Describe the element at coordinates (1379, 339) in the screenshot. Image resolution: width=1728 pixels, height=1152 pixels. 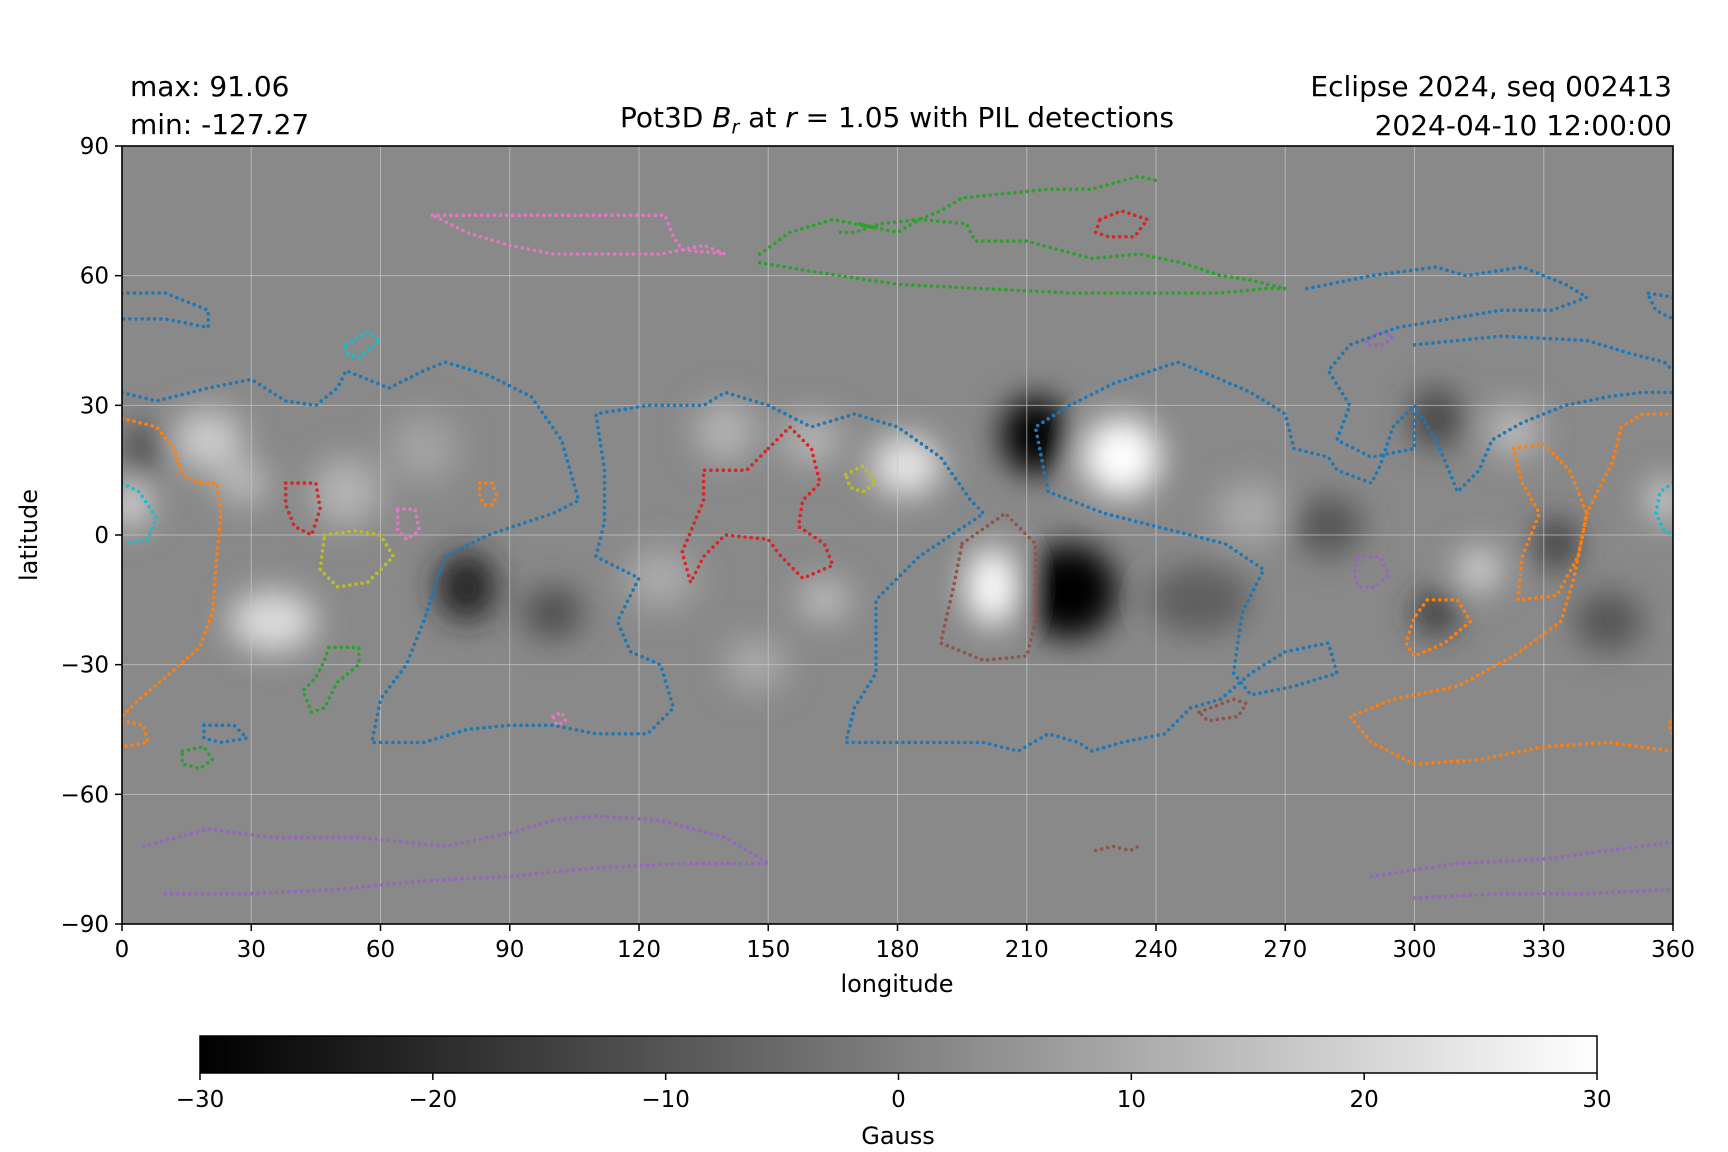
I see `pil-contour` at that location.